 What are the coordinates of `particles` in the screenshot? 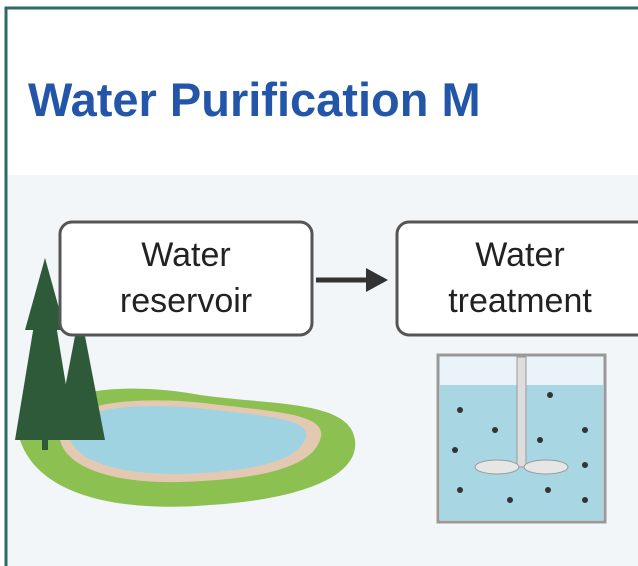 It's located at (520, 447).